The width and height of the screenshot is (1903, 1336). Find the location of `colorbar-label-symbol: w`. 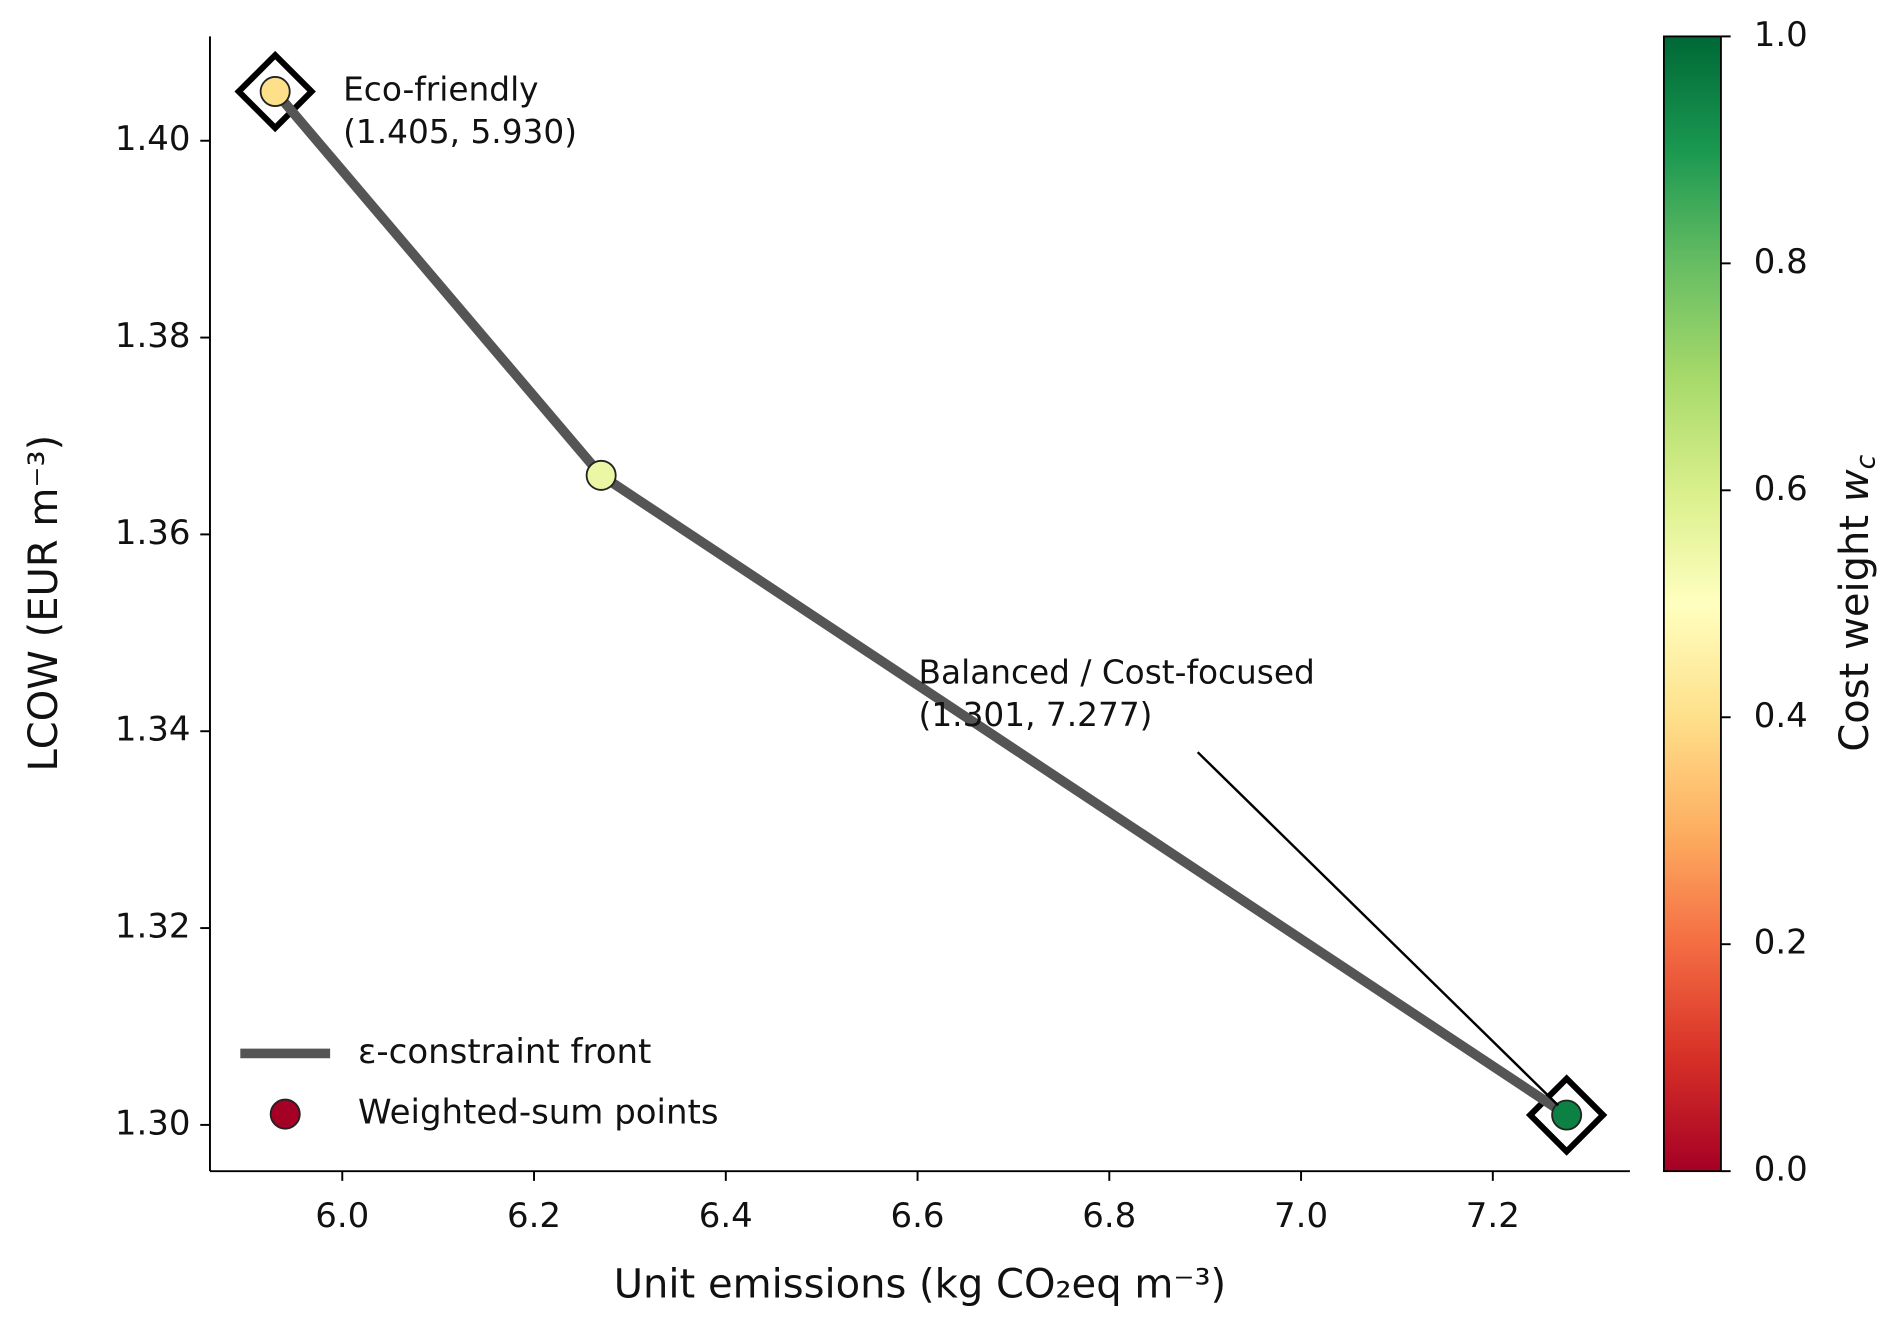

colorbar-label-symbol: w is located at coordinates (1855, 485).